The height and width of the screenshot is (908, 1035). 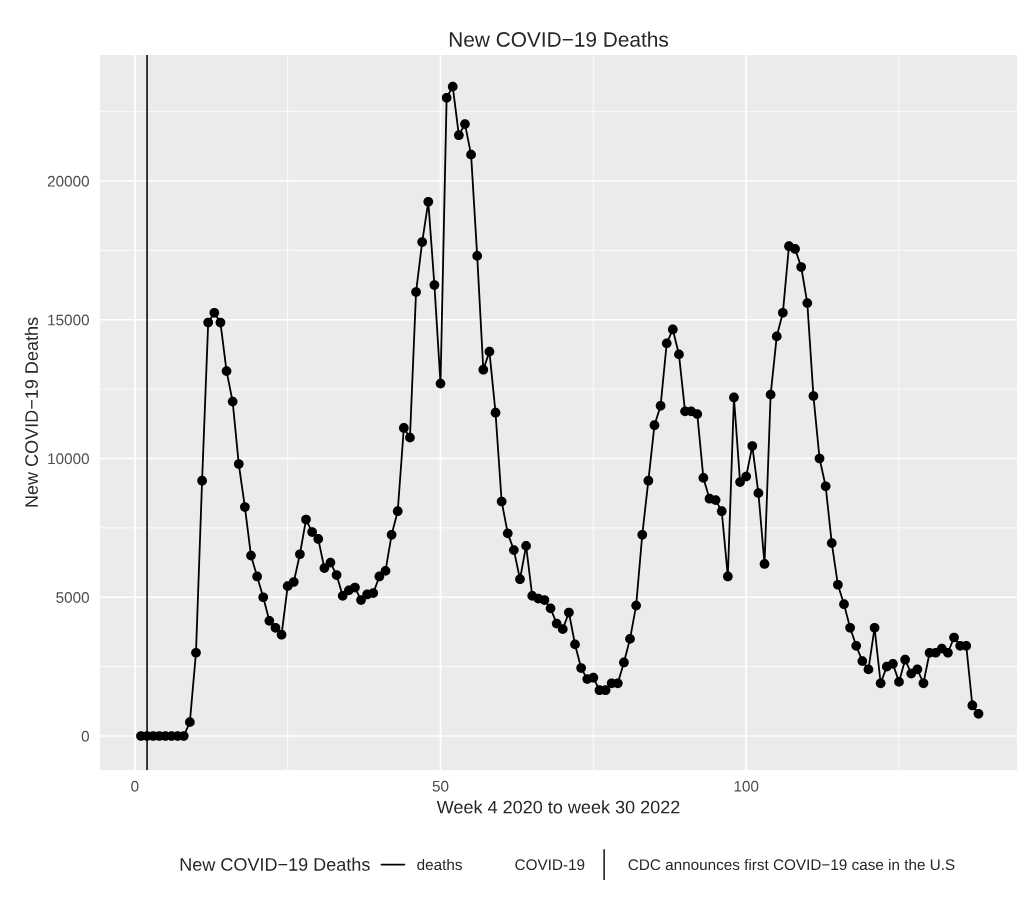 I want to click on chart-title: New COVID−19 Deaths, so click(x=559, y=39).